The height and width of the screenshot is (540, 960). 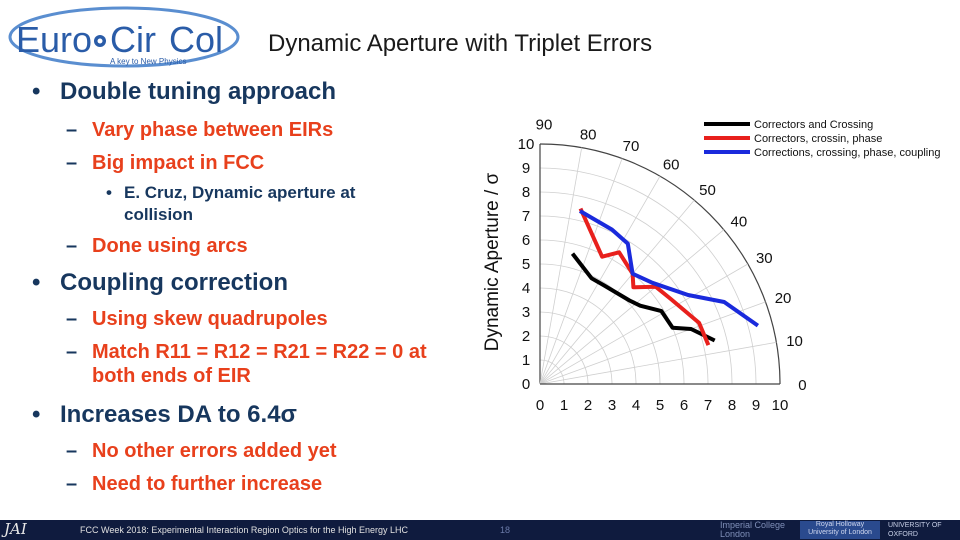 What do you see at coordinates (756, 405) in the screenshot?
I see `x-tick-label: 9` at bounding box center [756, 405].